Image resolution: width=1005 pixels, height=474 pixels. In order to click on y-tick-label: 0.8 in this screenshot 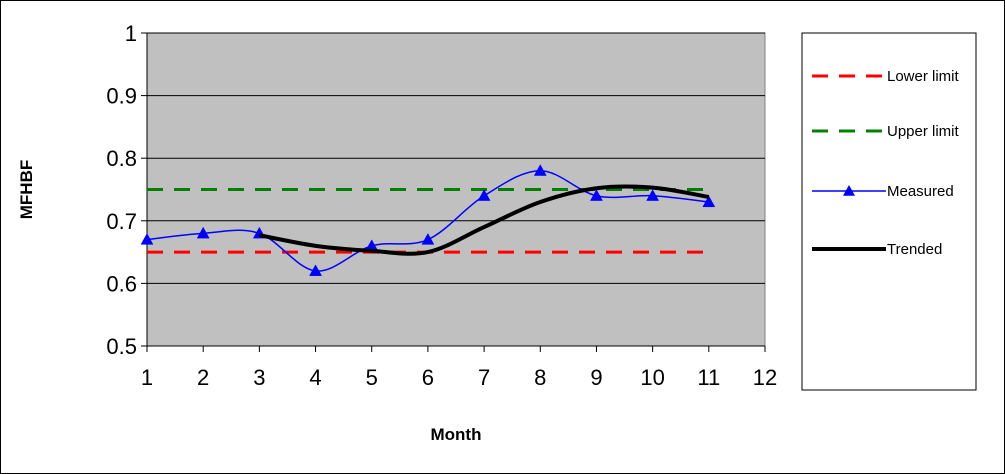, I will do `click(121, 158)`.